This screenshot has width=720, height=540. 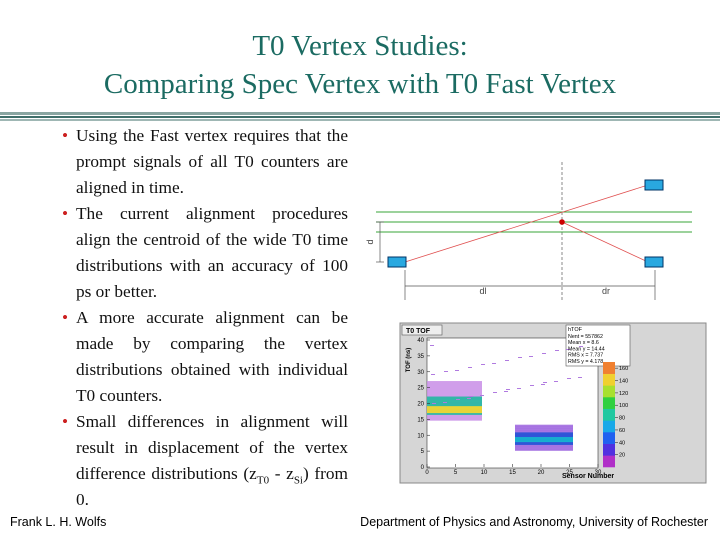 I want to click on x-tick-label: 30, so click(x=598, y=473).